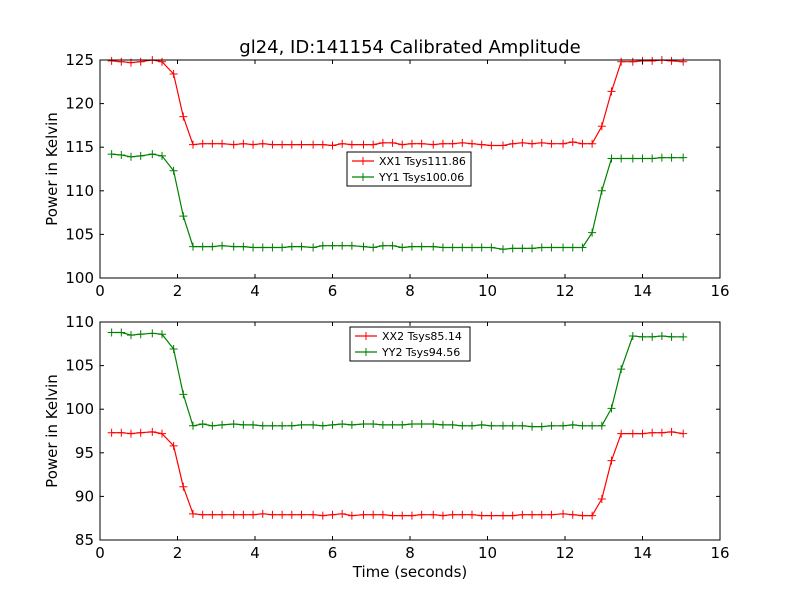 The image size is (800, 600). I want to click on x-tick-label: 0, so click(100, 553).